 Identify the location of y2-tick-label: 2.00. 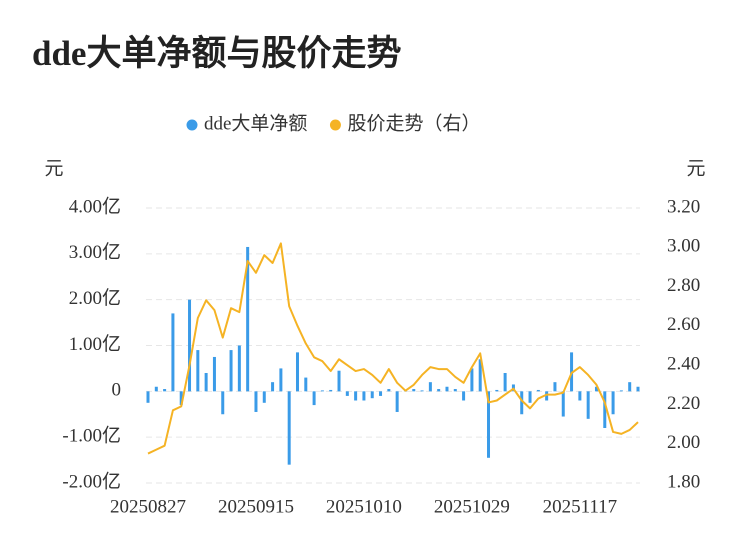
(683, 442).